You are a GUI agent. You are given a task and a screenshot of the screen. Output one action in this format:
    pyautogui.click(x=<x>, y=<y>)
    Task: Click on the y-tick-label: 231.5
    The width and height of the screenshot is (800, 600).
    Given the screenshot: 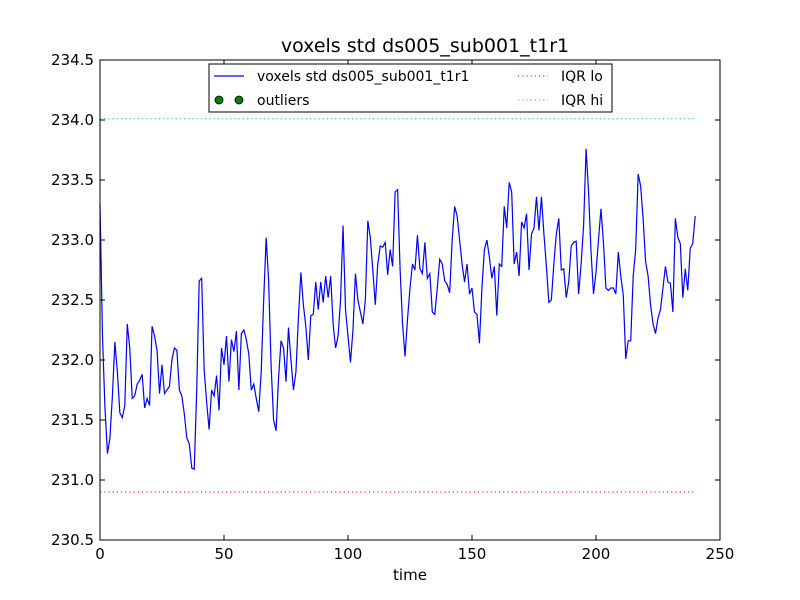 What is the action you would take?
    pyautogui.click(x=72, y=420)
    